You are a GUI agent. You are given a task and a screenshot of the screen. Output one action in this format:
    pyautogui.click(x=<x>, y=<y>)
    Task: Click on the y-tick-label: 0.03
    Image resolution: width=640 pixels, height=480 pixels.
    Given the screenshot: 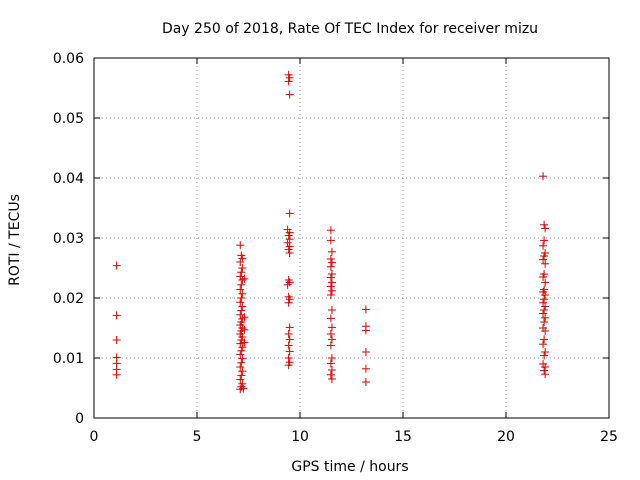 What is the action you would take?
    pyautogui.click(x=68, y=239)
    